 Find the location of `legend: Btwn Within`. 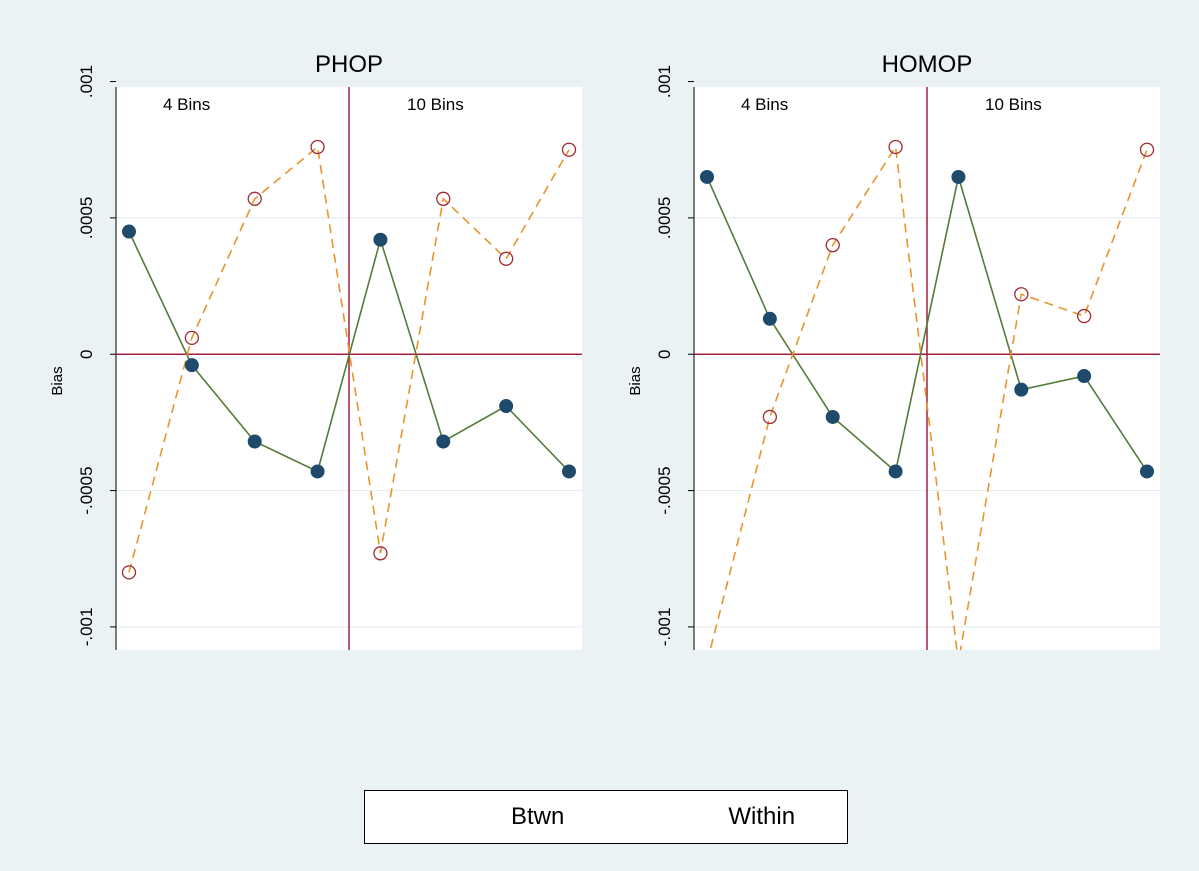

legend: Btwn Within is located at coordinates (606, 817).